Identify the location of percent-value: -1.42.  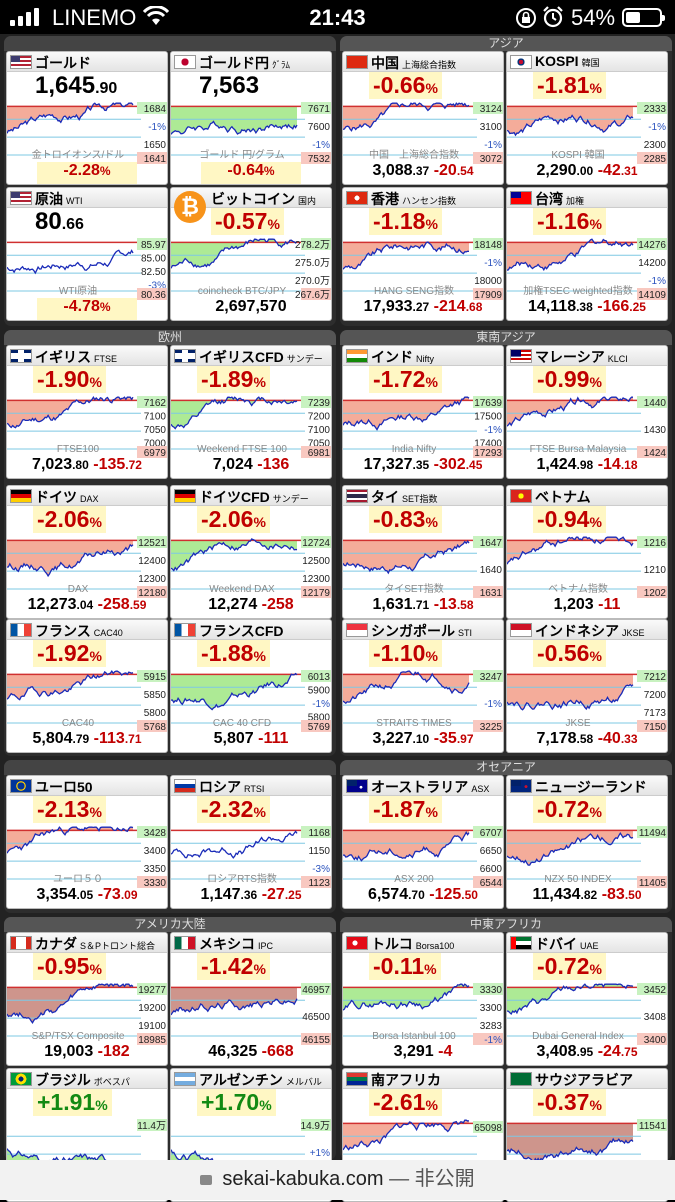
(227, 966).